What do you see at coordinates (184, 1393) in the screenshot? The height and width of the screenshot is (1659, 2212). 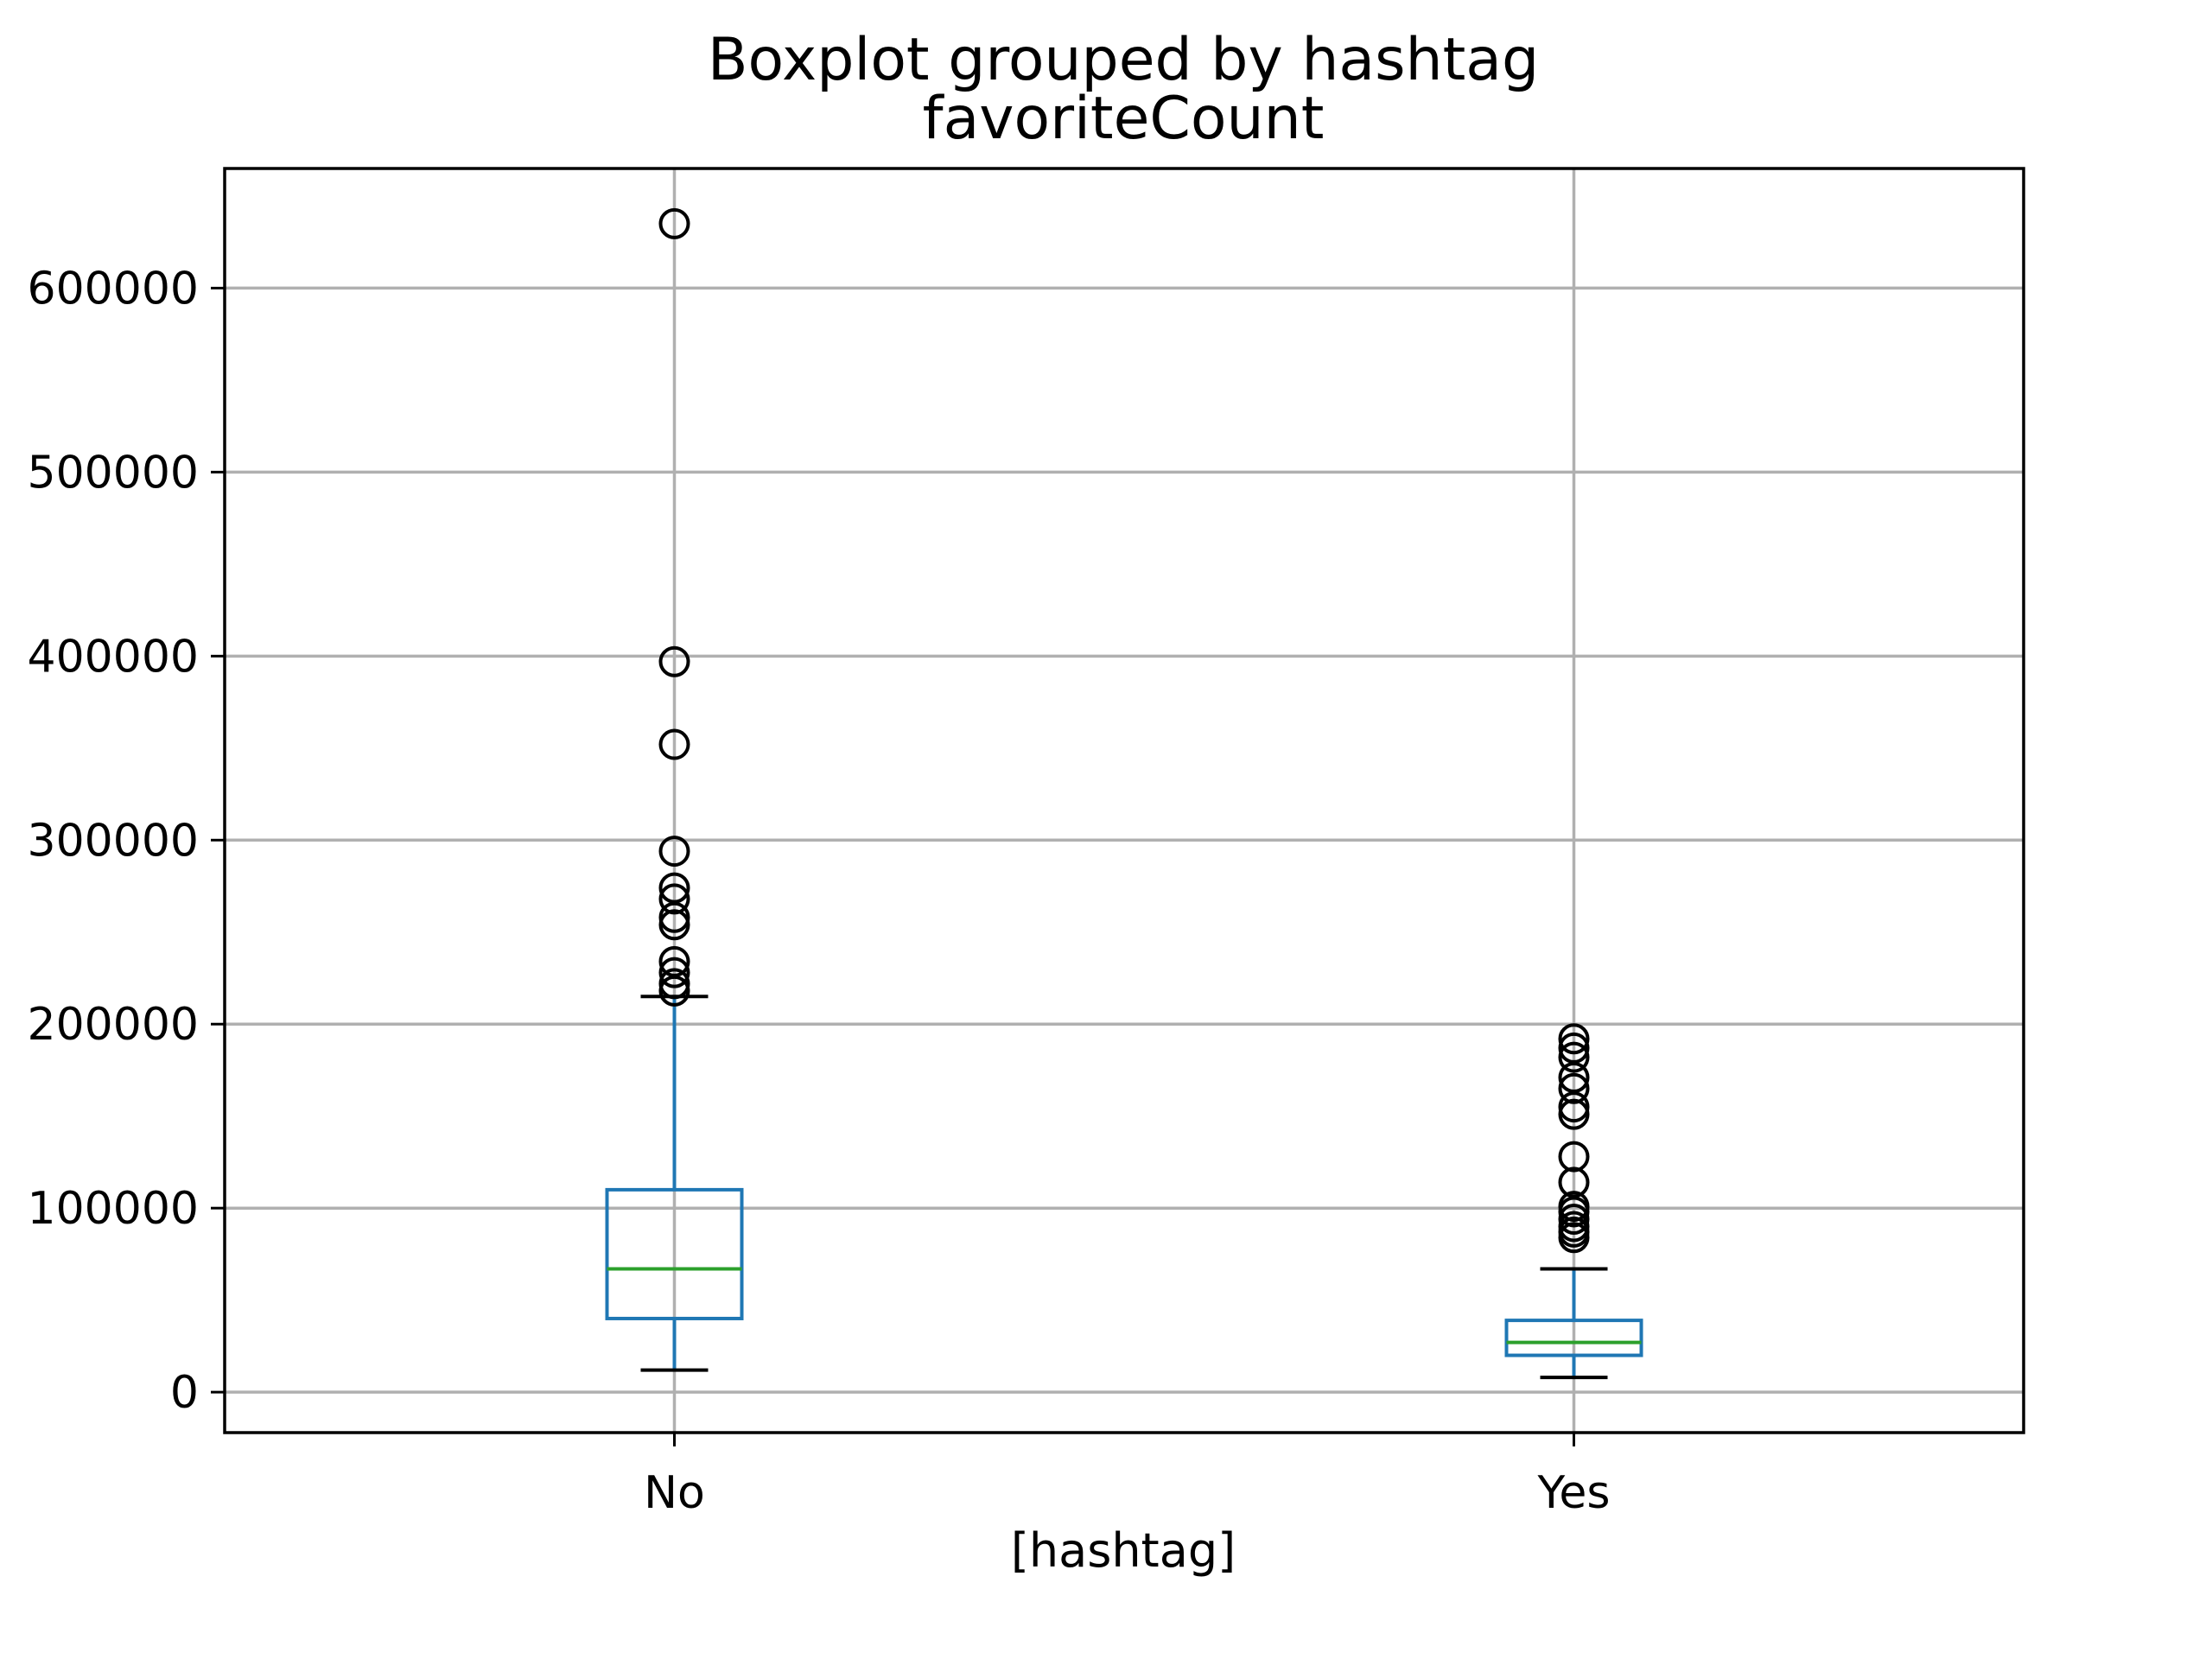 I see `y-tick-label: 0` at bounding box center [184, 1393].